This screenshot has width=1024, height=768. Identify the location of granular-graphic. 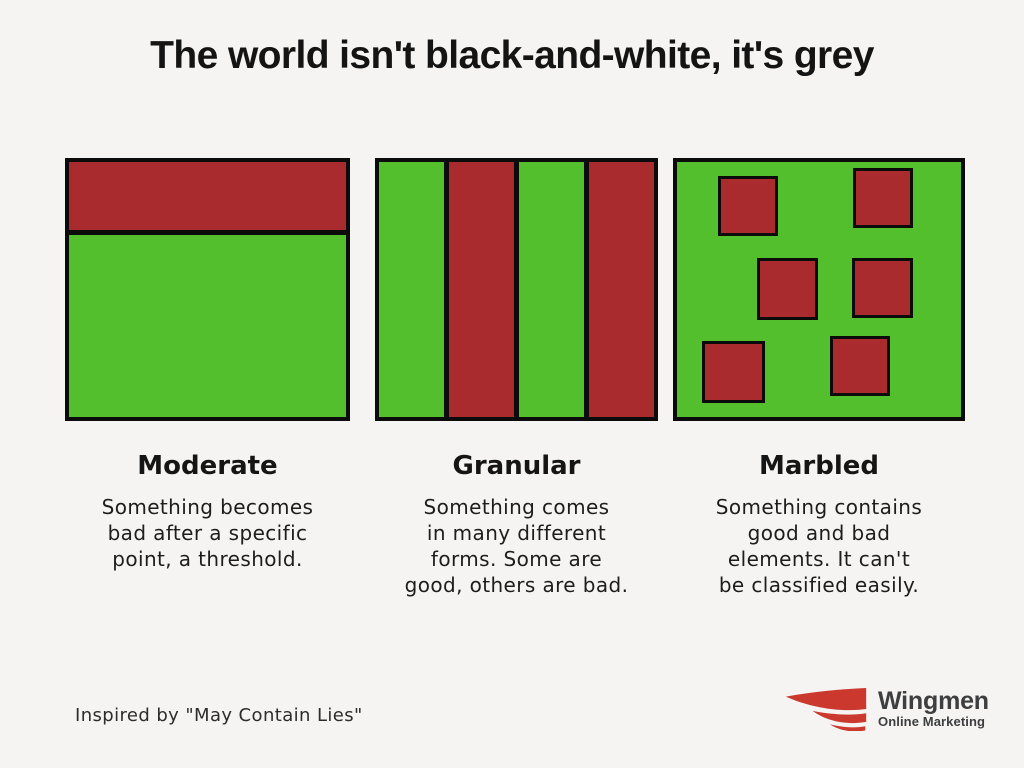
(516, 289).